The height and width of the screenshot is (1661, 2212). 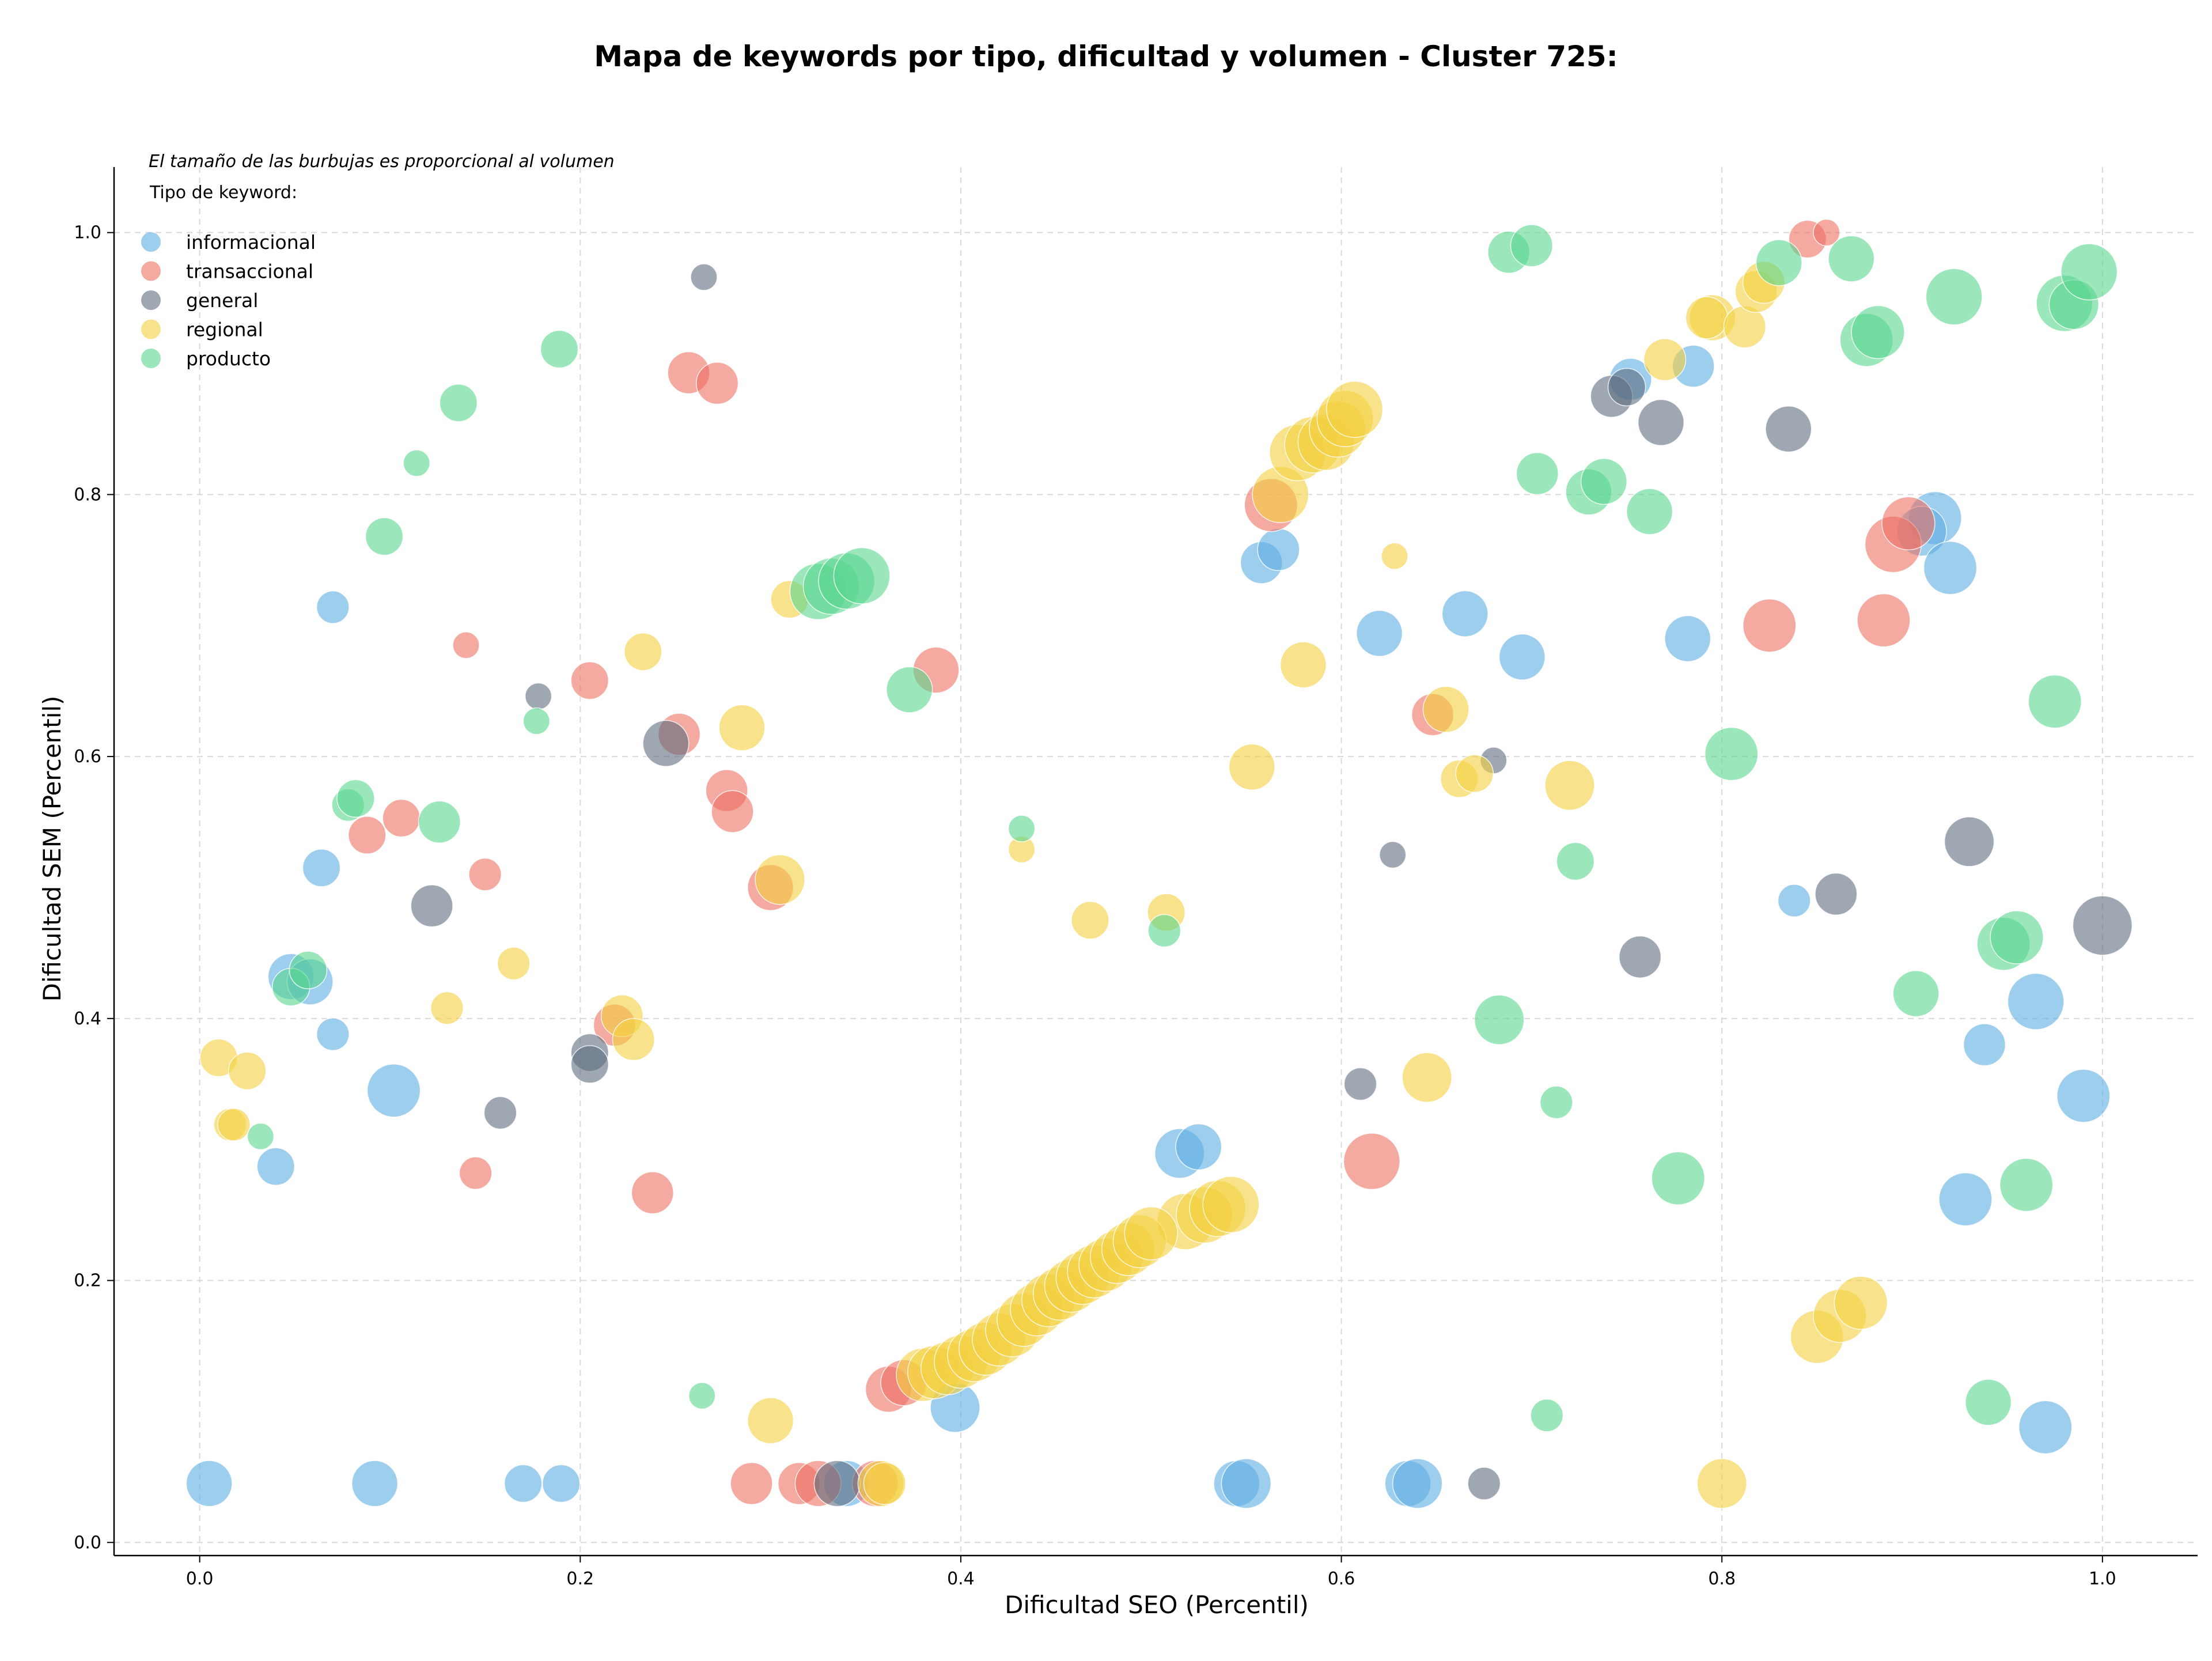 What do you see at coordinates (1157, 1605) in the screenshot?
I see `x-axis-label: Dificultad SEO (Percentil)` at bounding box center [1157, 1605].